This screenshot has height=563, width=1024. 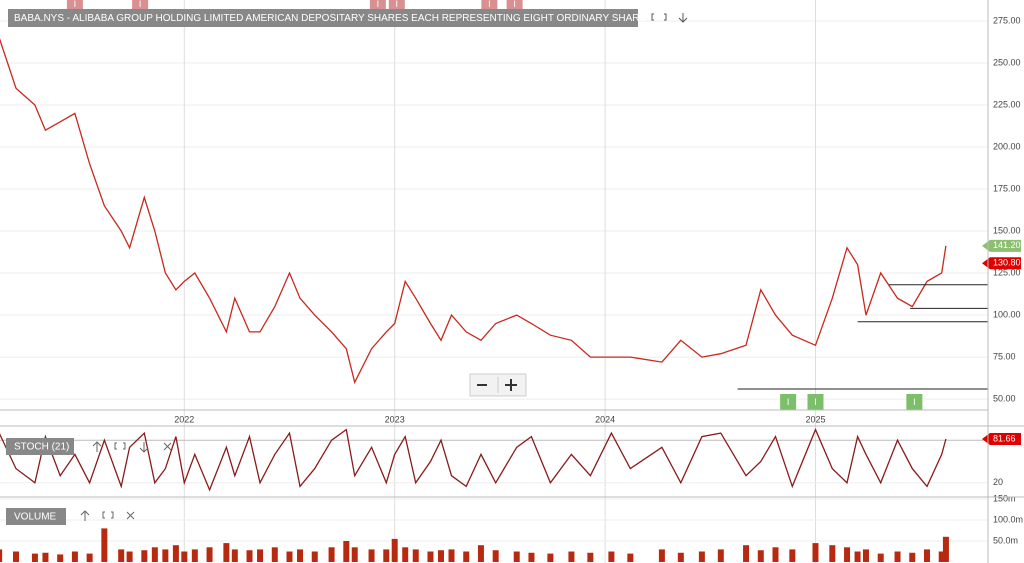 I want to click on price-tag-label: 141.20, so click(x=1007, y=245).